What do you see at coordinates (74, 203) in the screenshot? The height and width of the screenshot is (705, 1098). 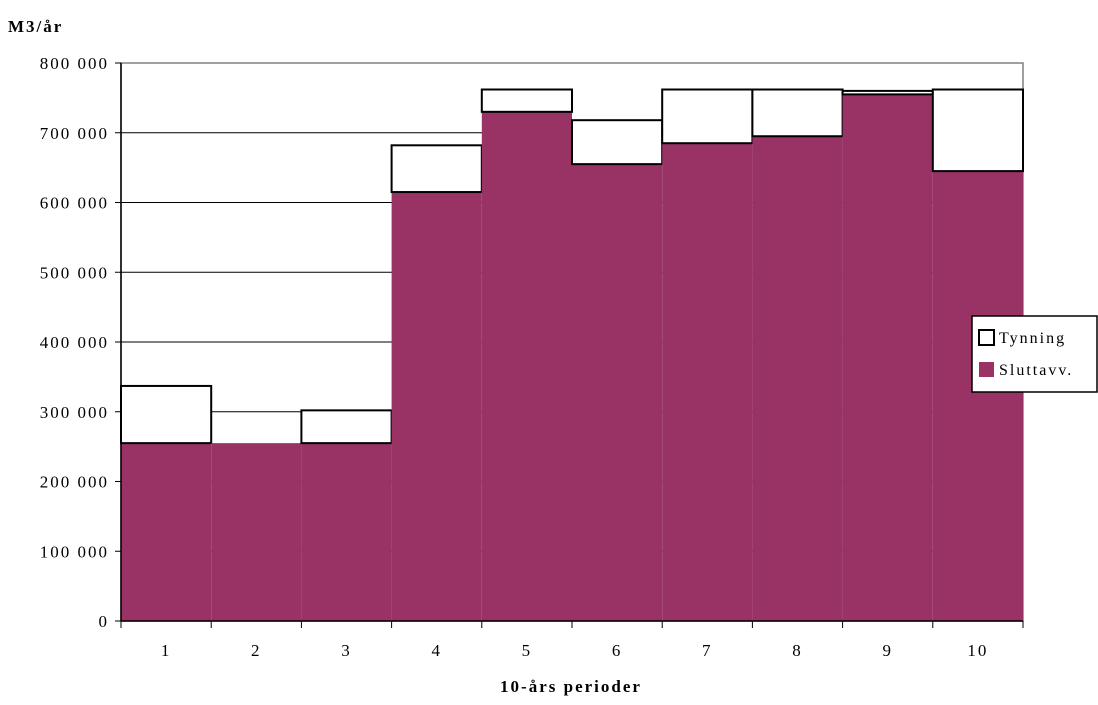 I see `y-tick-label: 600 000` at bounding box center [74, 203].